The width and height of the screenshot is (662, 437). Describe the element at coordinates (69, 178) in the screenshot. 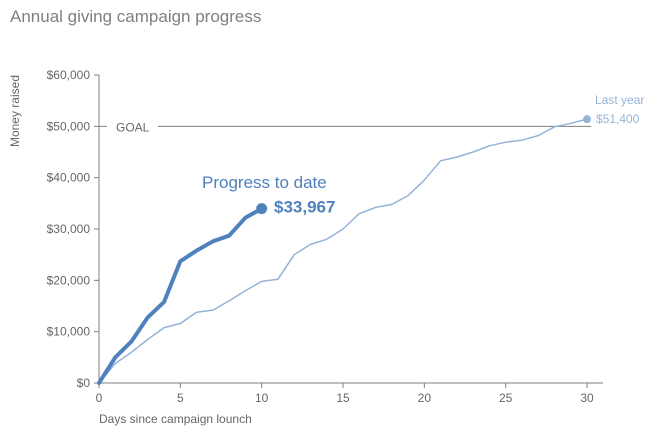

I see `y-tick-label: $40,000` at that location.